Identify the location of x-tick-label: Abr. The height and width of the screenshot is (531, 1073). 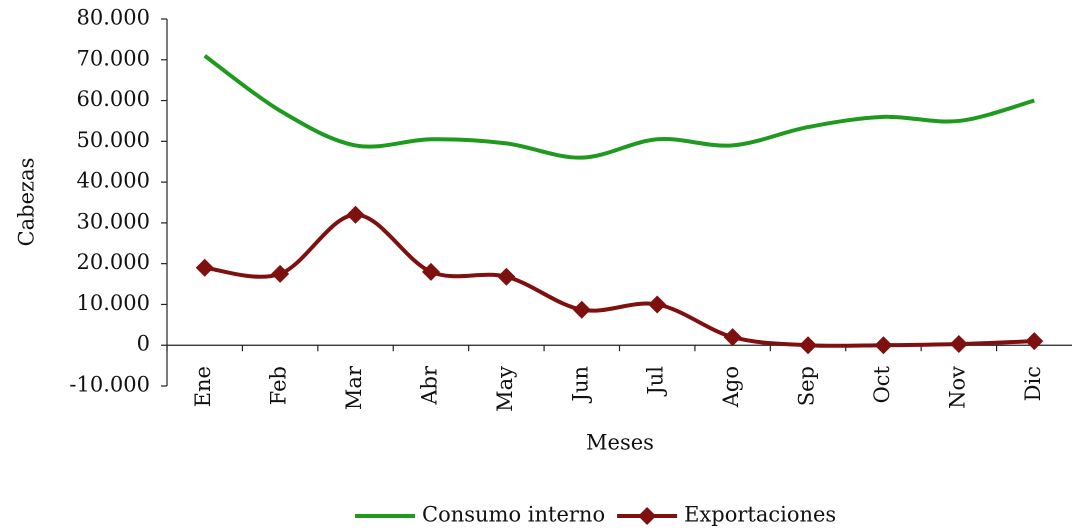
(429, 385).